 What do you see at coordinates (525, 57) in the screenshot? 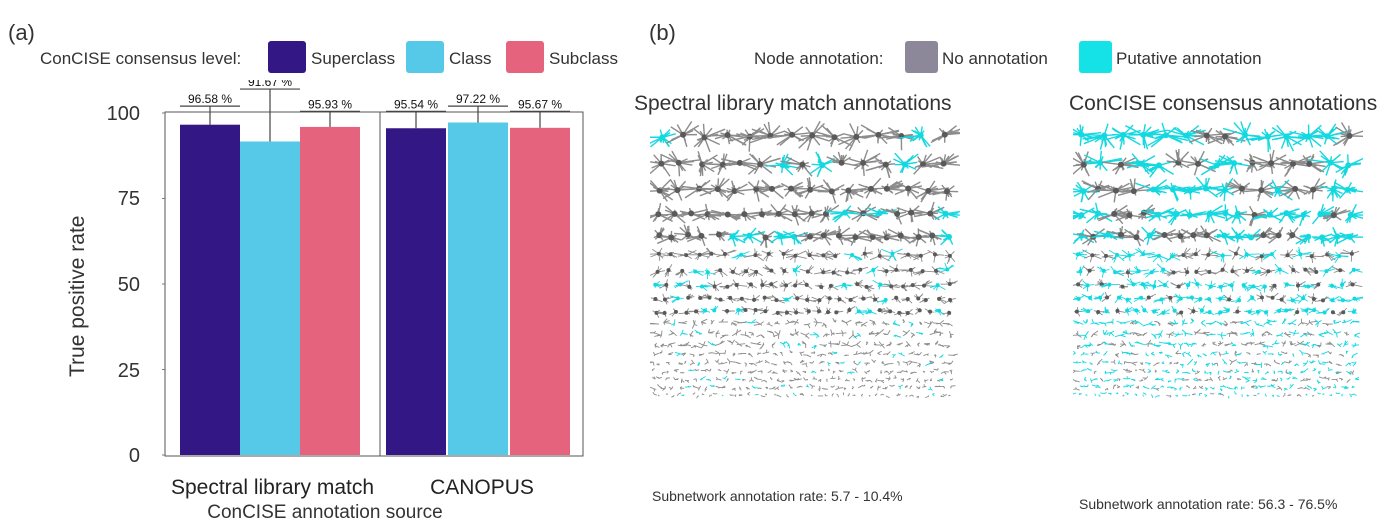
I see `legend-a-swatch-subclass` at bounding box center [525, 57].